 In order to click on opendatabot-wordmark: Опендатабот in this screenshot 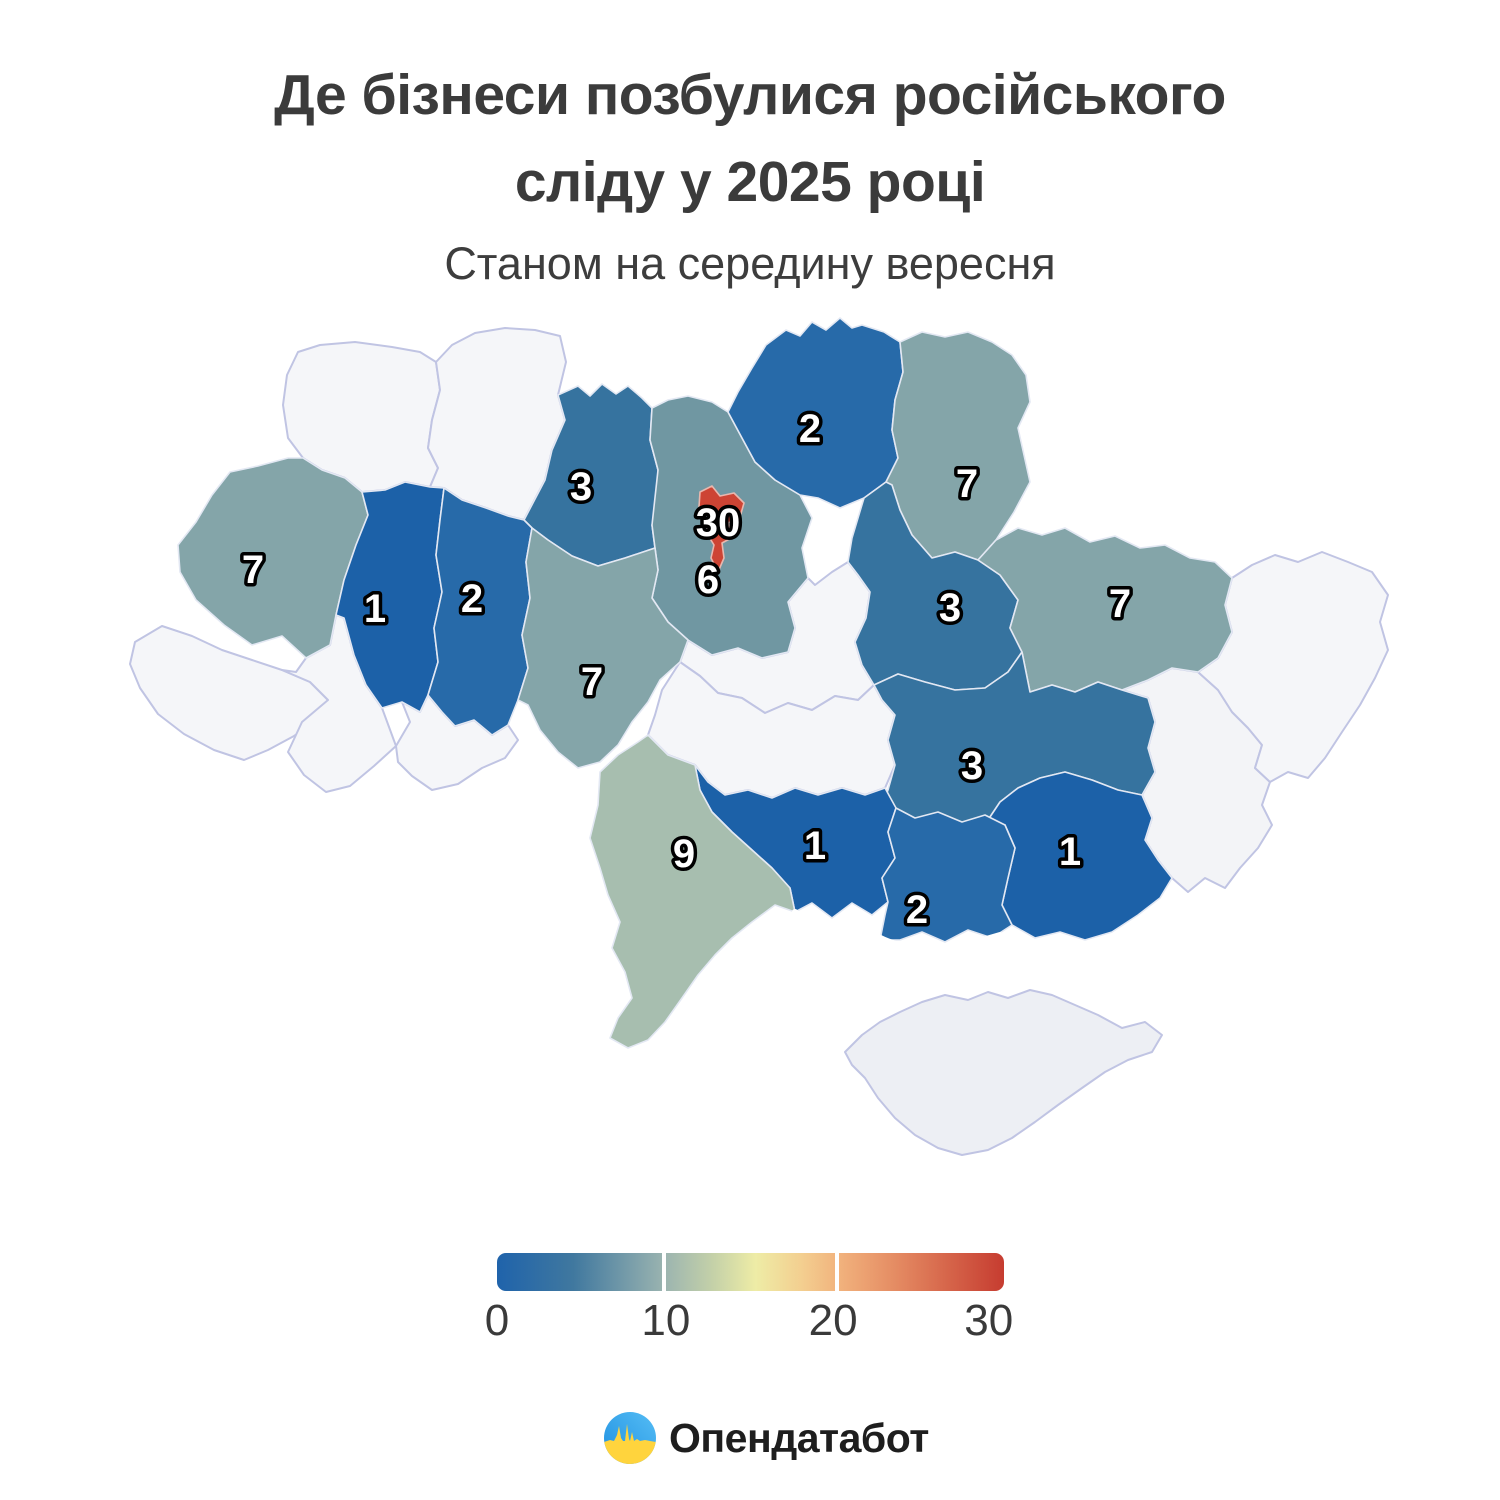, I will do `click(799, 1437)`.